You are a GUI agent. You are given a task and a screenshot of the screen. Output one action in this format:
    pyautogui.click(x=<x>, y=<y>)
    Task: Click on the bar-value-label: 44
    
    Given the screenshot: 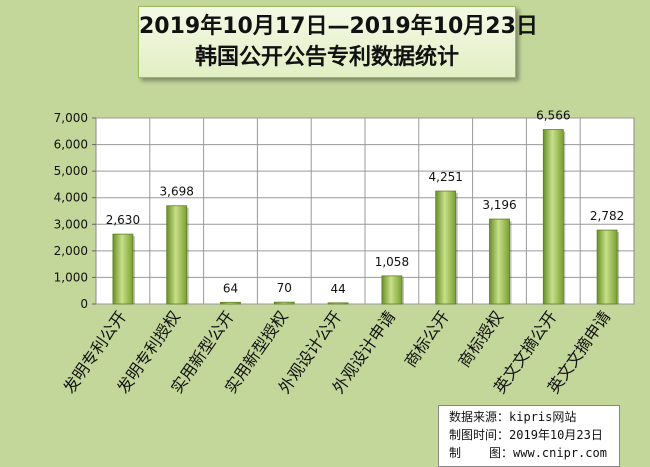 What is the action you would take?
    pyautogui.click(x=337, y=289)
    